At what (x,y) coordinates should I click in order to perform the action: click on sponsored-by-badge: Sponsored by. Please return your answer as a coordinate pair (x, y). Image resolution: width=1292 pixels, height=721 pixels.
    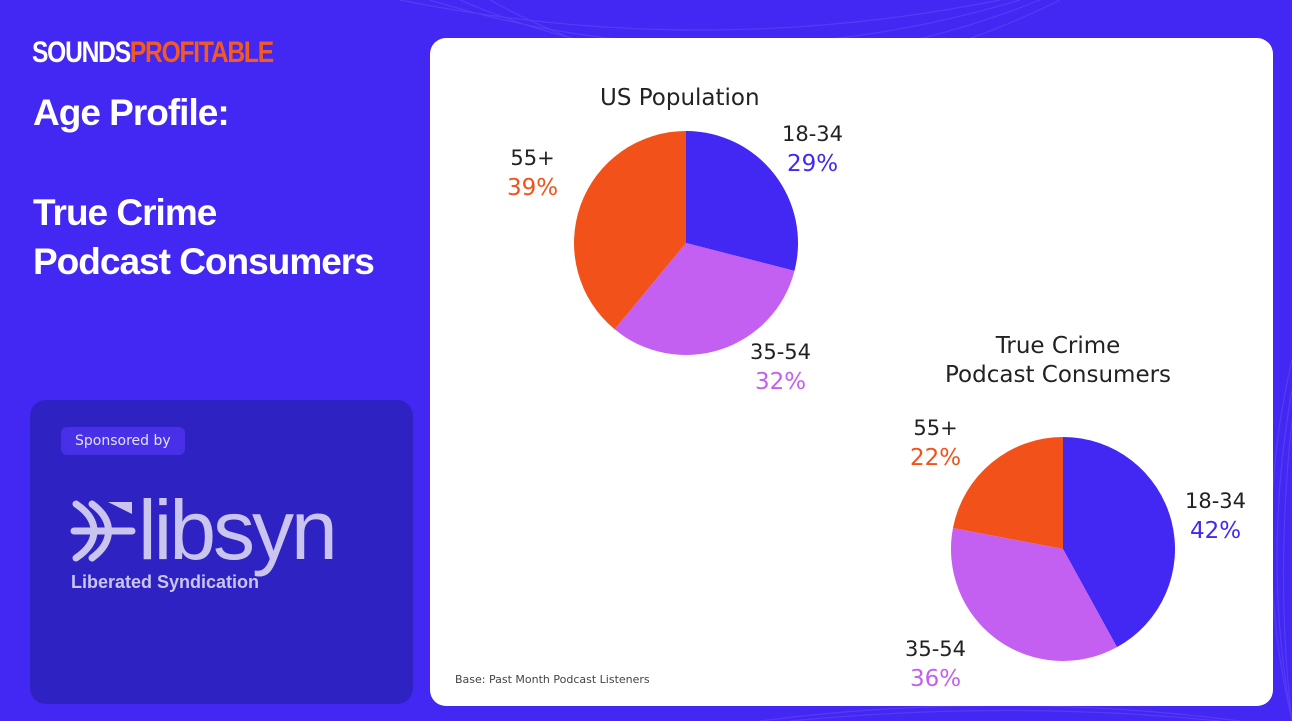
    Looking at the image, I should click on (123, 441).